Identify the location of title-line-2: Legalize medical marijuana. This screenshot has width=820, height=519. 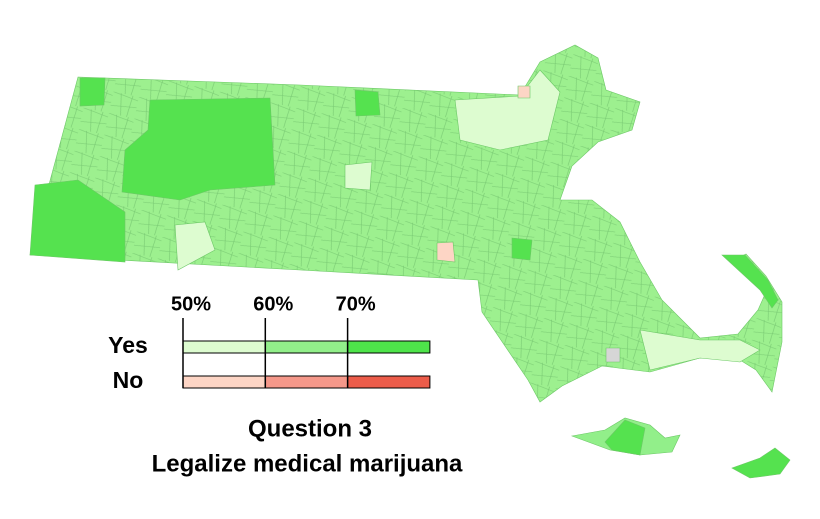
(307, 463).